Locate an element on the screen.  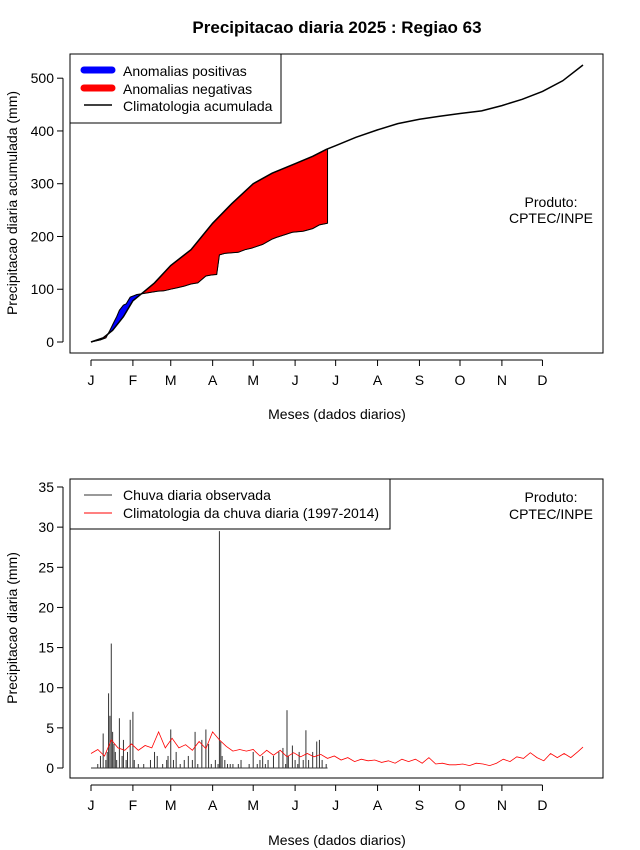
y-axis-label: Precipitacao diaria acumulada (mm) is located at coordinates (12, 203).